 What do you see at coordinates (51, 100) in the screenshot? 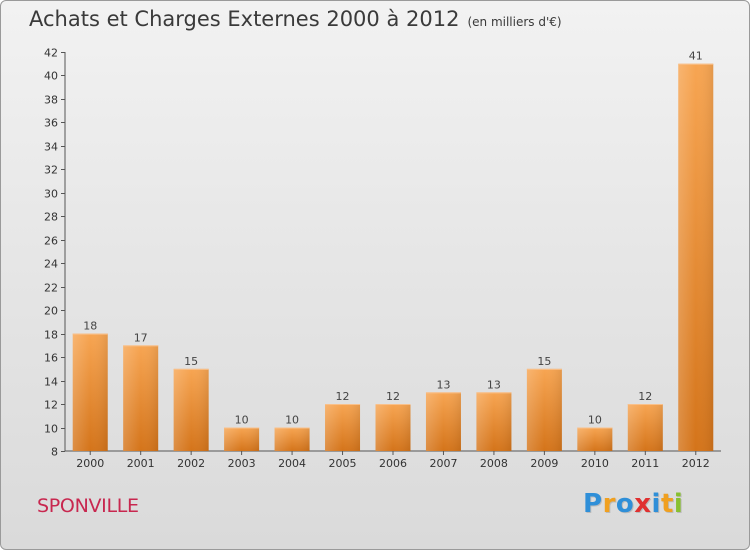
I see `y-tick-label: 38` at bounding box center [51, 100].